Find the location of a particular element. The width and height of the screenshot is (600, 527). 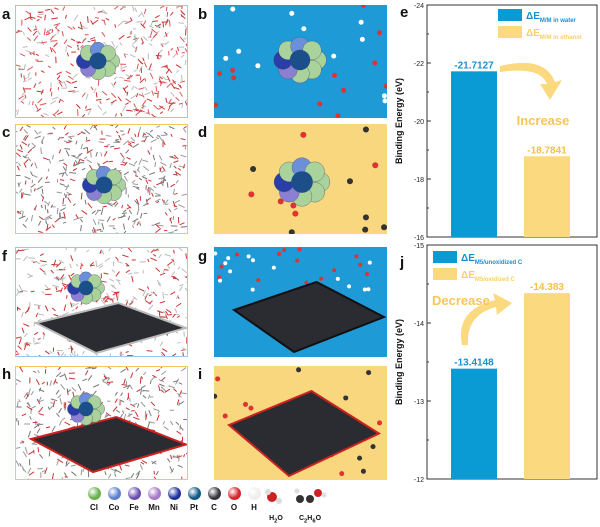

atom-label: Co is located at coordinates (114, 507).